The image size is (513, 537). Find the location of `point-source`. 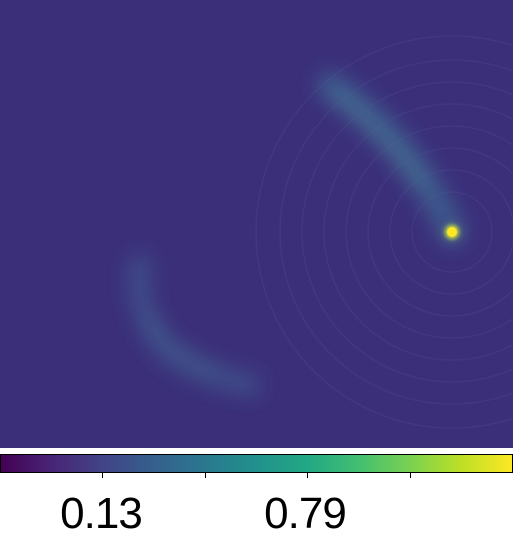

point-source is located at coordinates (452, 232).